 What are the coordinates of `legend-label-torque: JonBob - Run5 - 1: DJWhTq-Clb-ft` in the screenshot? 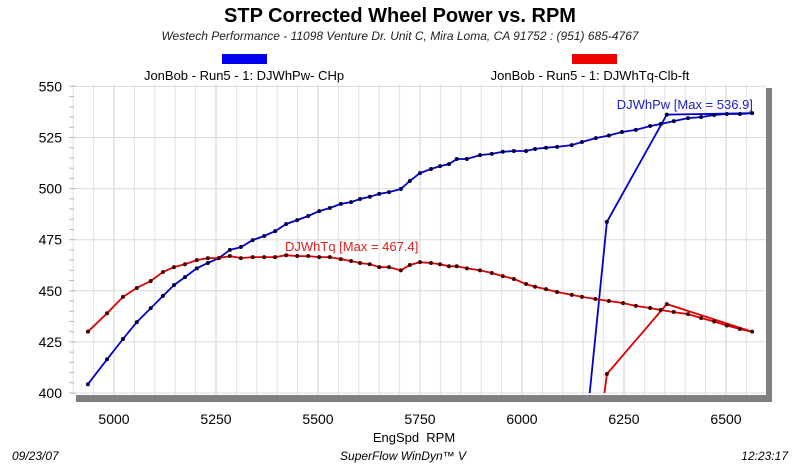 It's located at (590, 75).